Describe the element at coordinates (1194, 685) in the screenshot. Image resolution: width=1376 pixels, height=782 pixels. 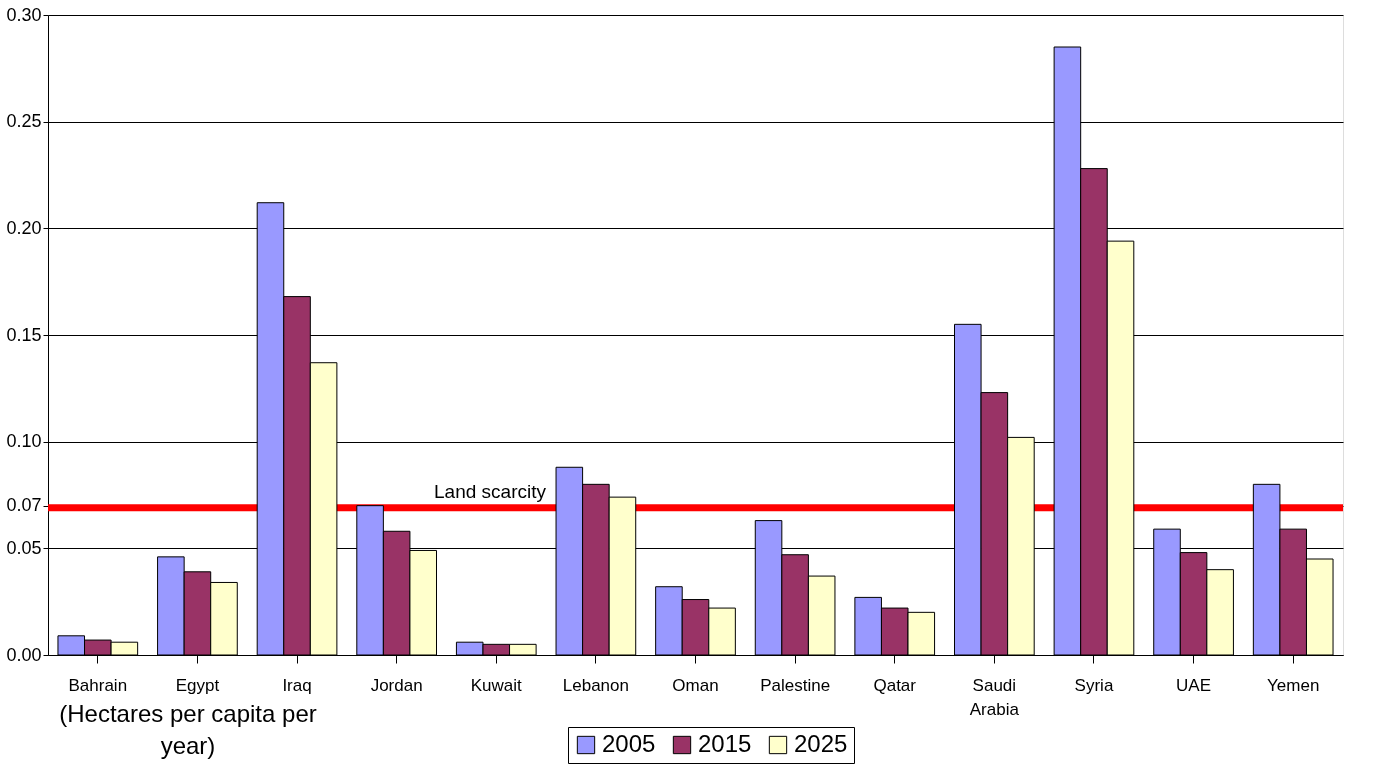
I see `x-tick-label: UAE` at that location.